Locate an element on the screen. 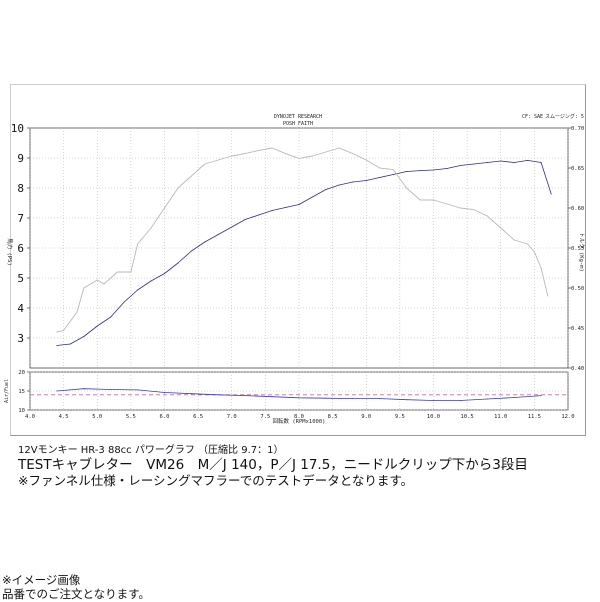  x-tick-label: 11.0 is located at coordinates (500, 417).